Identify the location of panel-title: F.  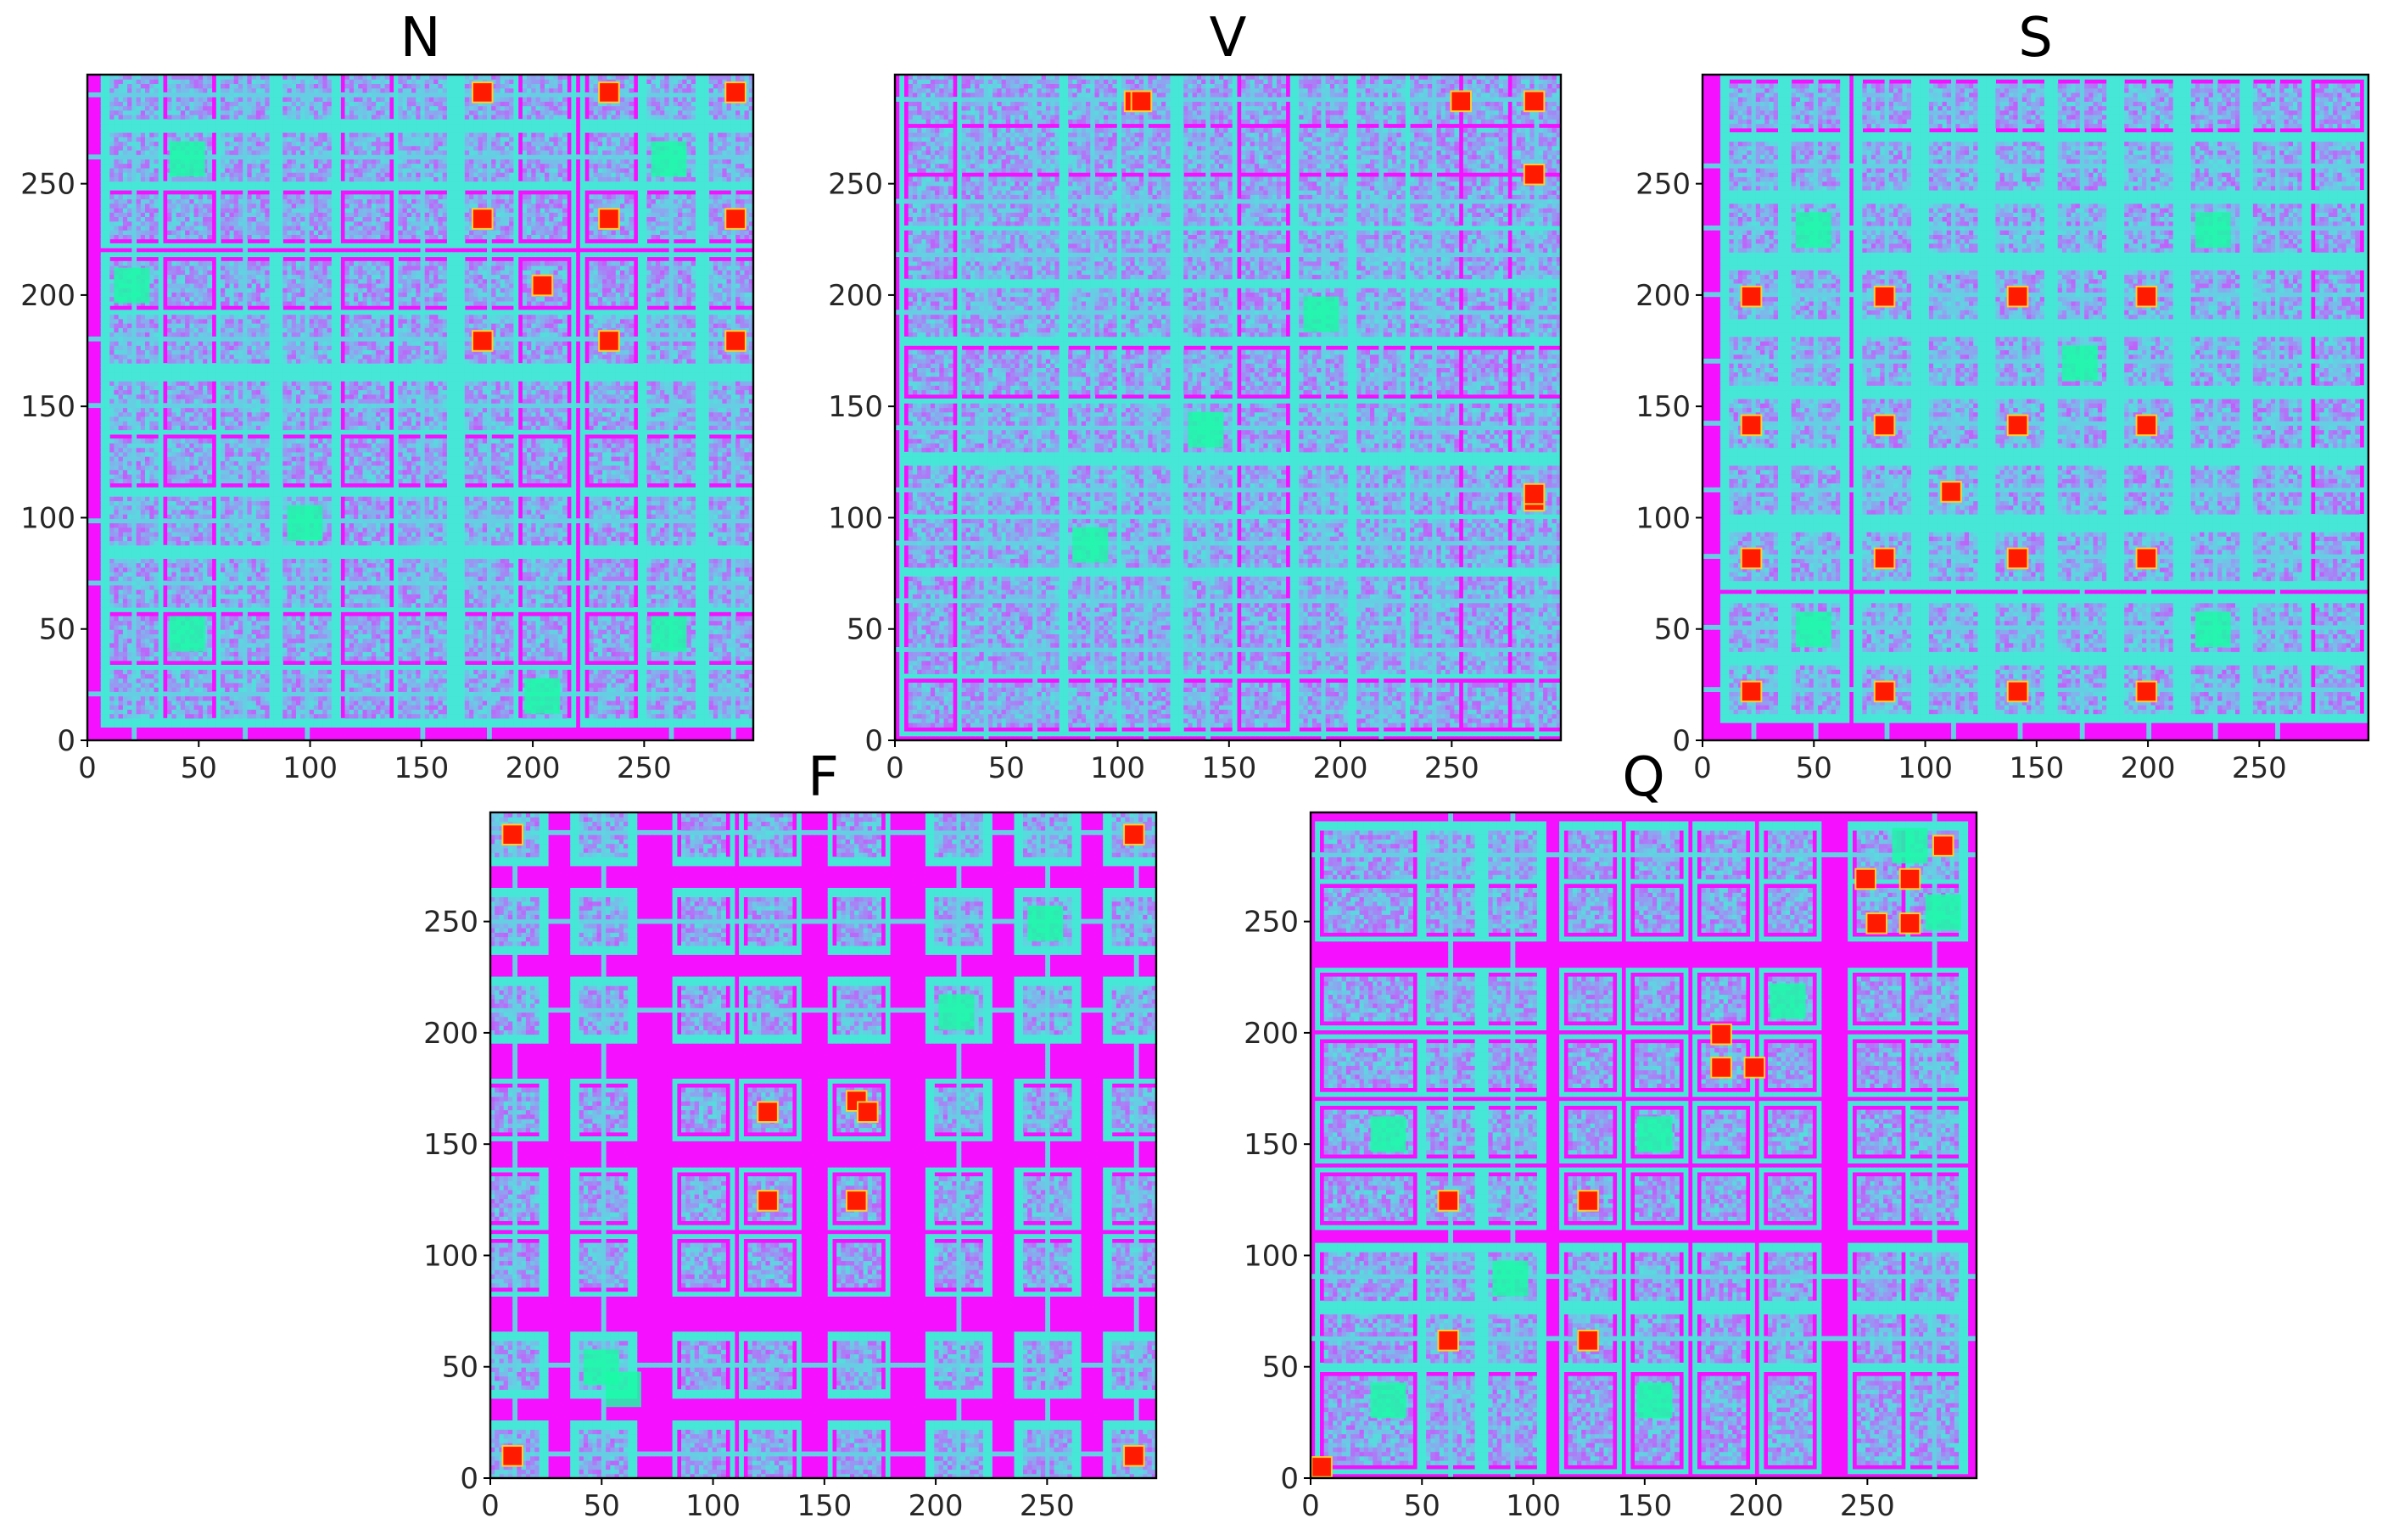
(823, 777).